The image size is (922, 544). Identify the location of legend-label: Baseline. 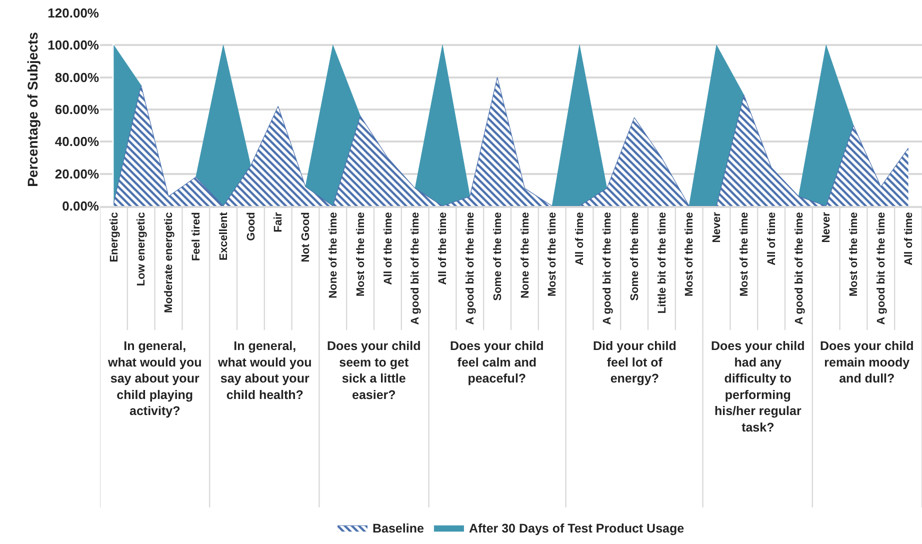
(398, 528).